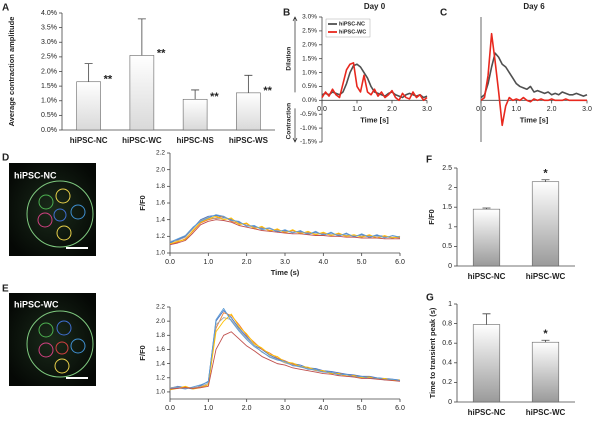 This screenshot has height=431, width=600. What do you see at coordinates (308, 142) in the screenshot?
I see `y-tick-label: -1.5%` at bounding box center [308, 142].